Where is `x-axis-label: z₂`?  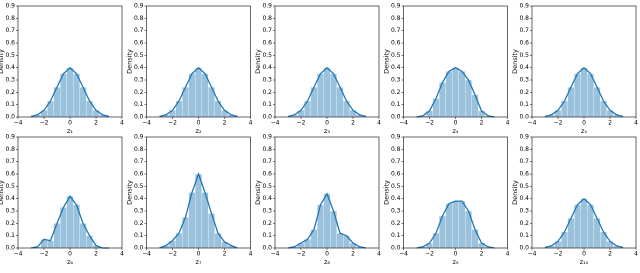
x-axis-label: z₂ is located at coordinates (198, 131).